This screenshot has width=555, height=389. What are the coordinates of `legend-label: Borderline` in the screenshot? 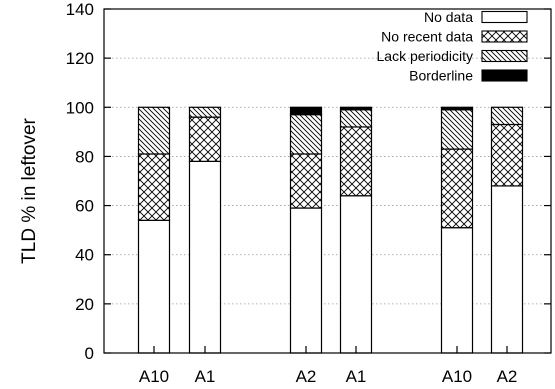 It's located at (441, 76).